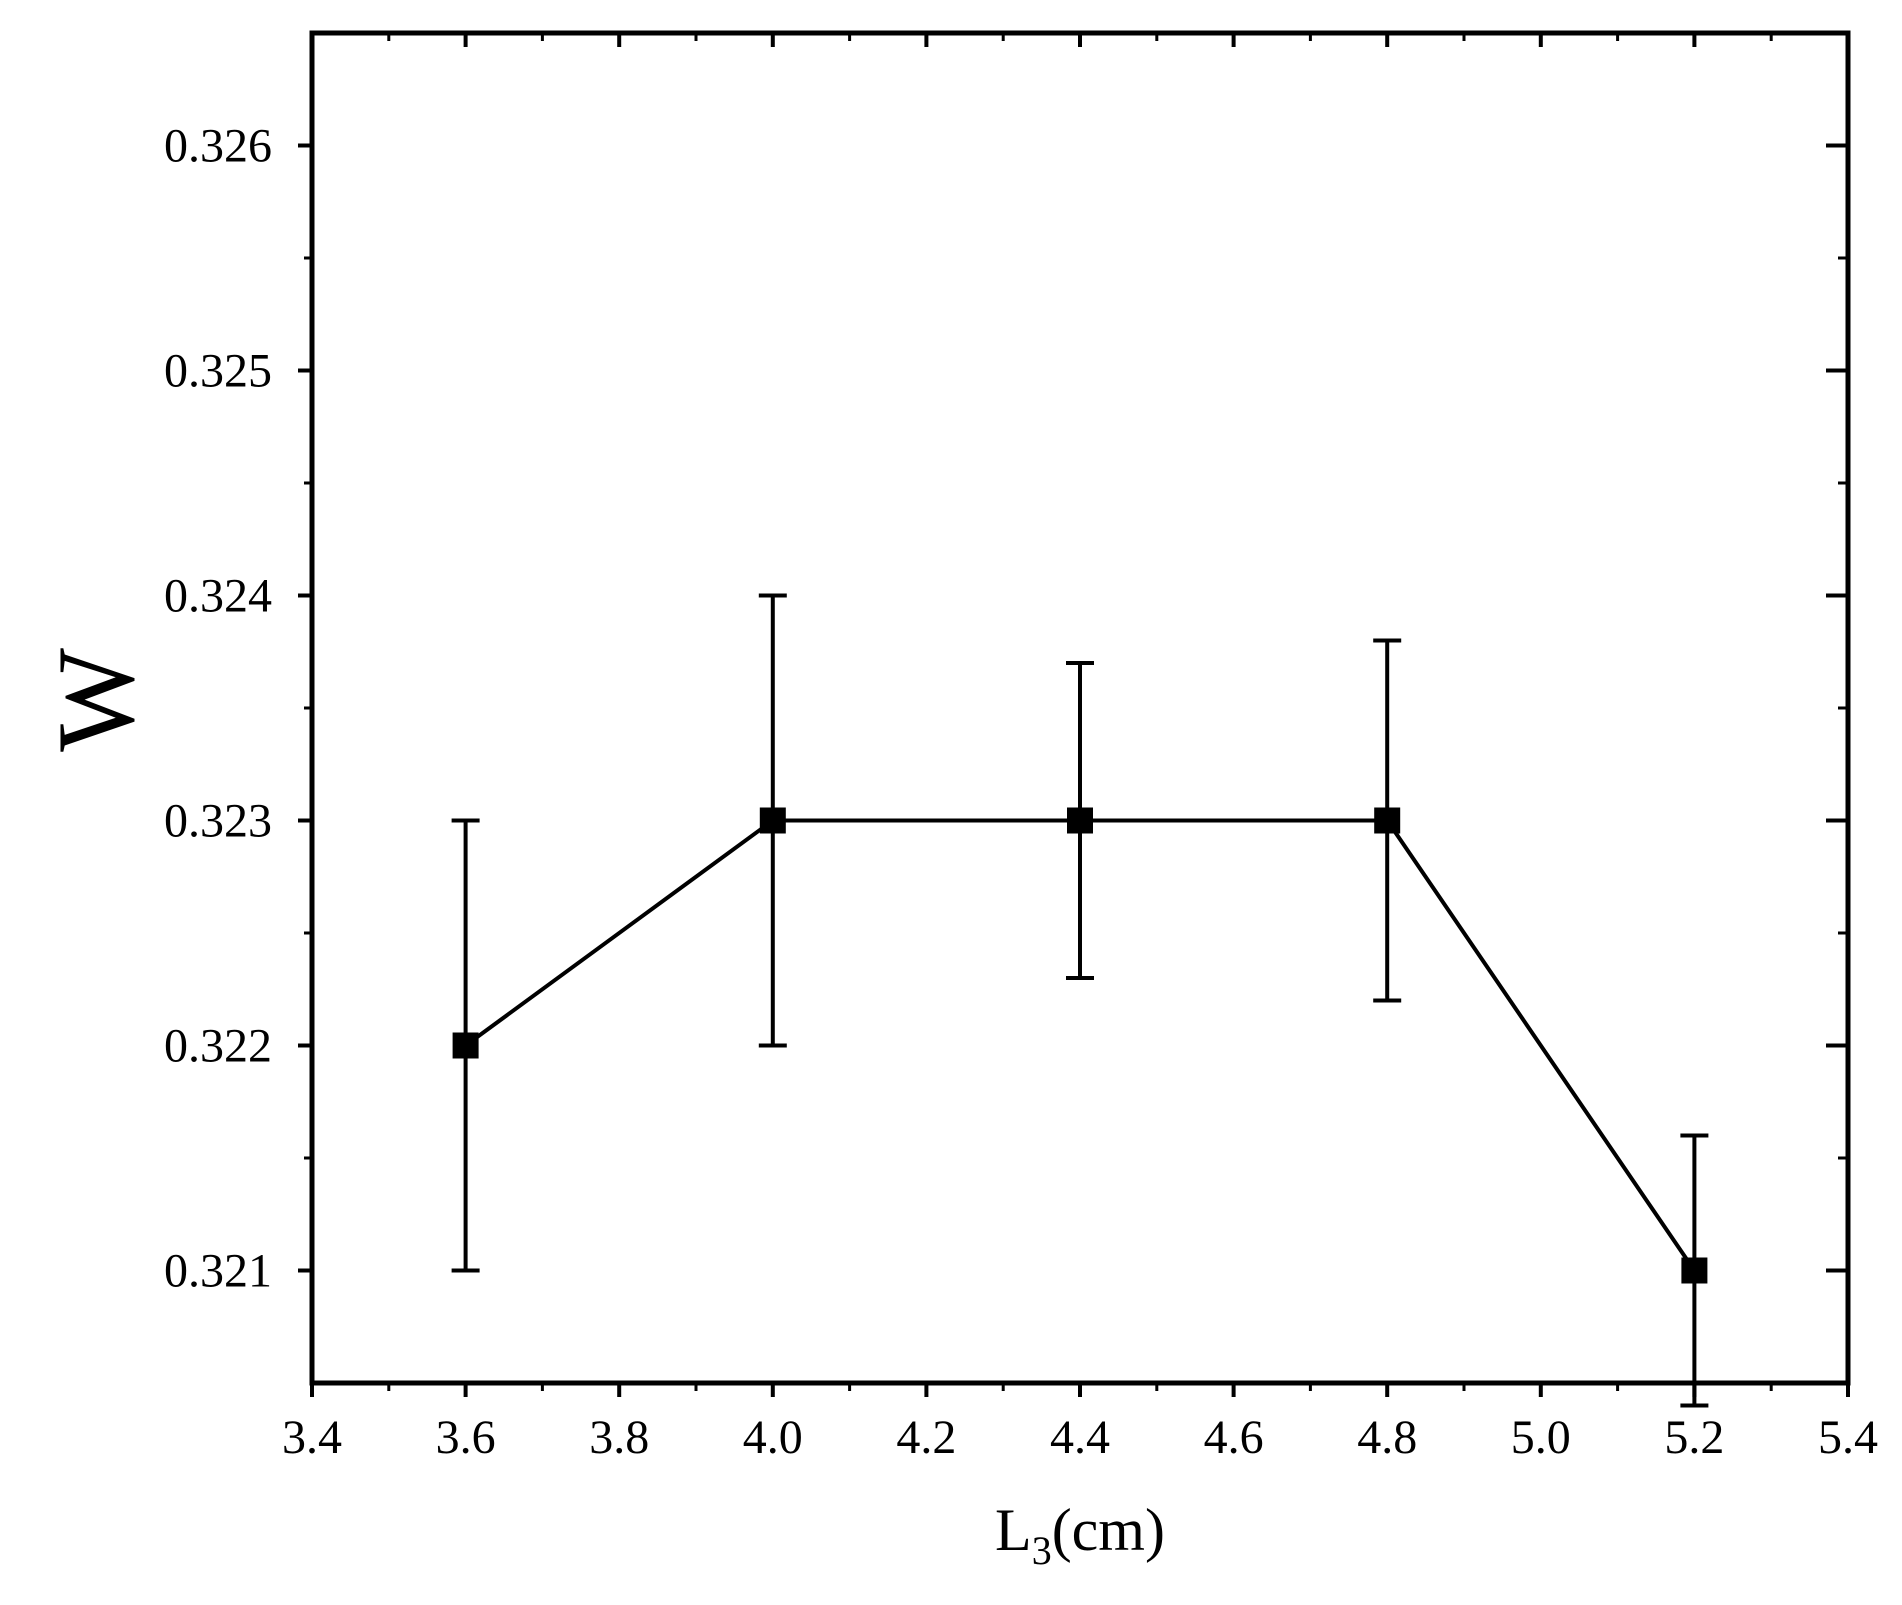  Describe the element at coordinates (1387, 1437) in the screenshot. I see `x-tick-label: 4.8` at that location.